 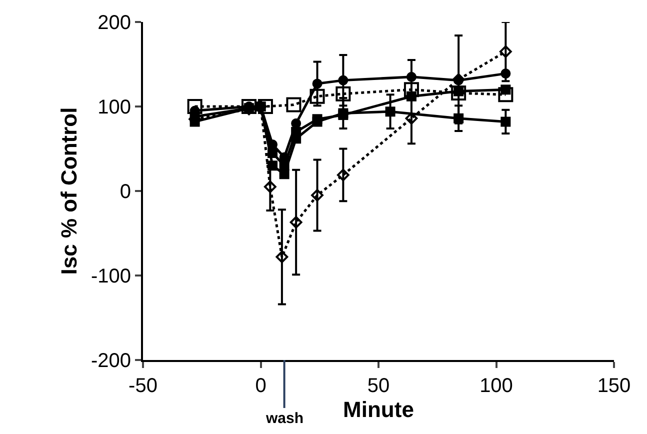 I want to click on y-tick-label: -200, so click(x=110, y=361).